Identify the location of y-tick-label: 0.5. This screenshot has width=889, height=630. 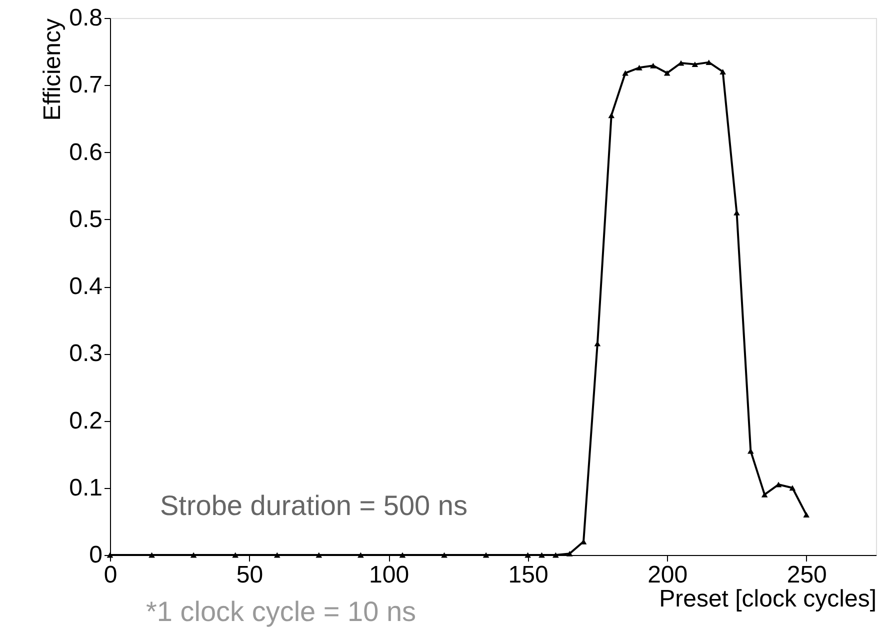
(85, 219).